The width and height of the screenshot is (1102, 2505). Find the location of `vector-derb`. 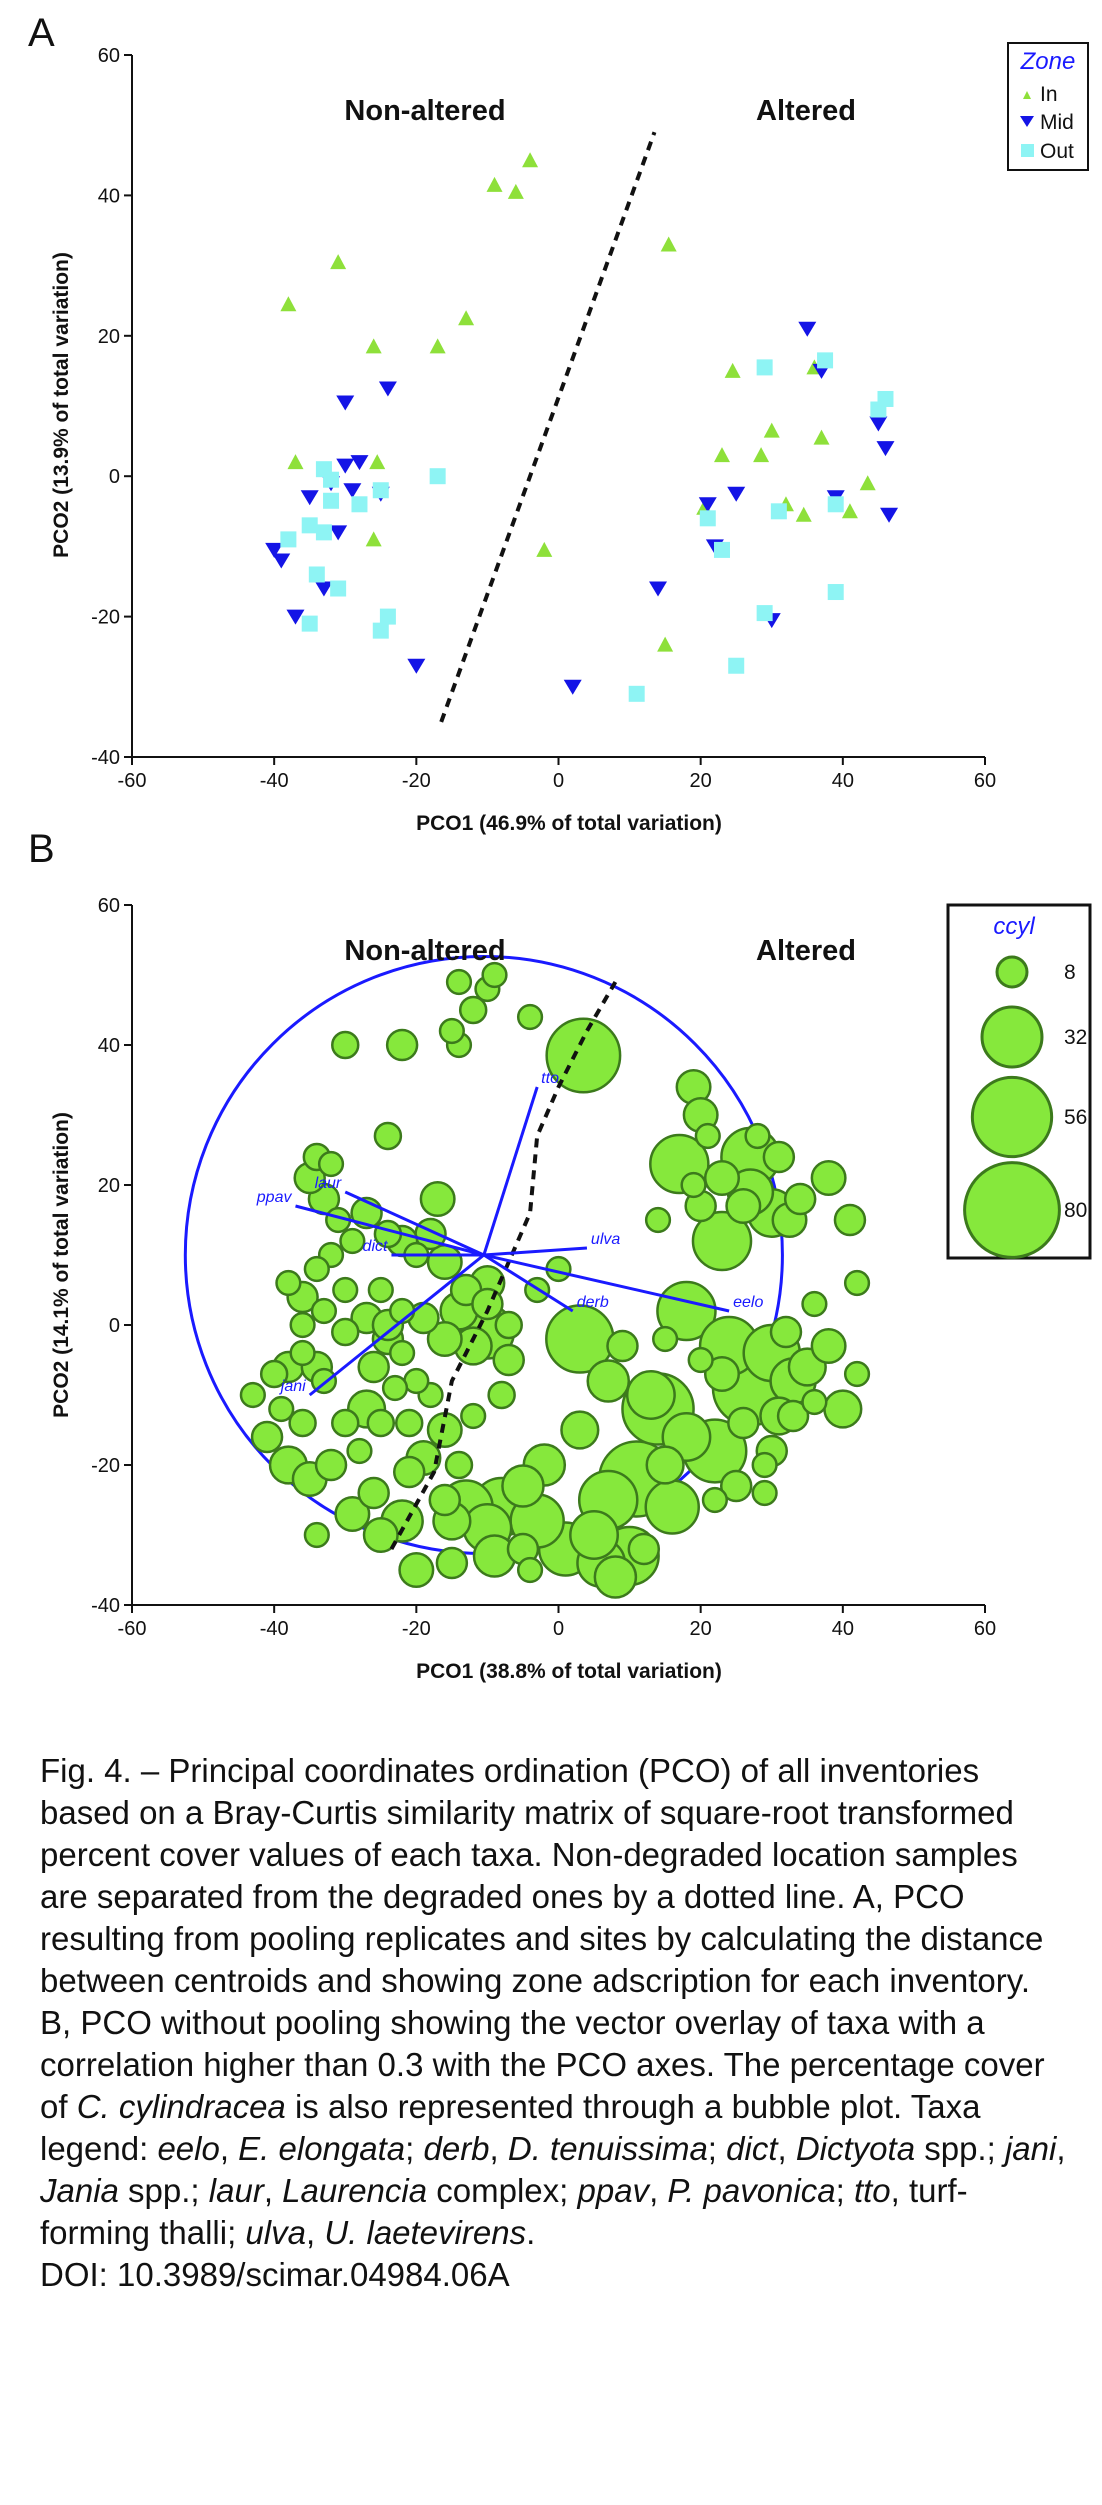

vector-derb is located at coordinates (528, 1283).